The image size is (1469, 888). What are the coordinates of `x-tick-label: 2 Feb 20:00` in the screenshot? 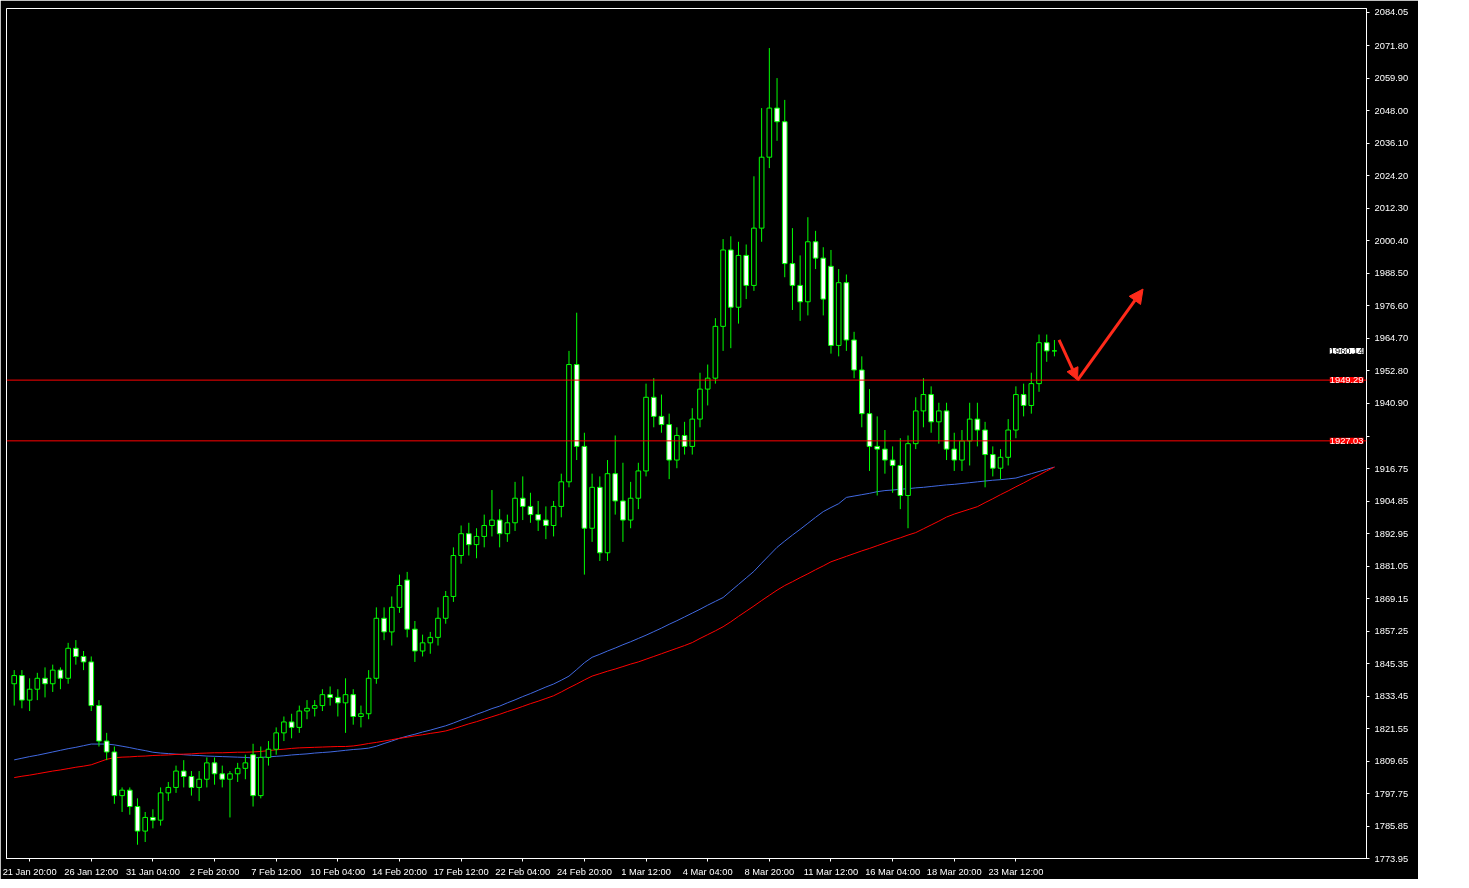 It's located at (214, 871).